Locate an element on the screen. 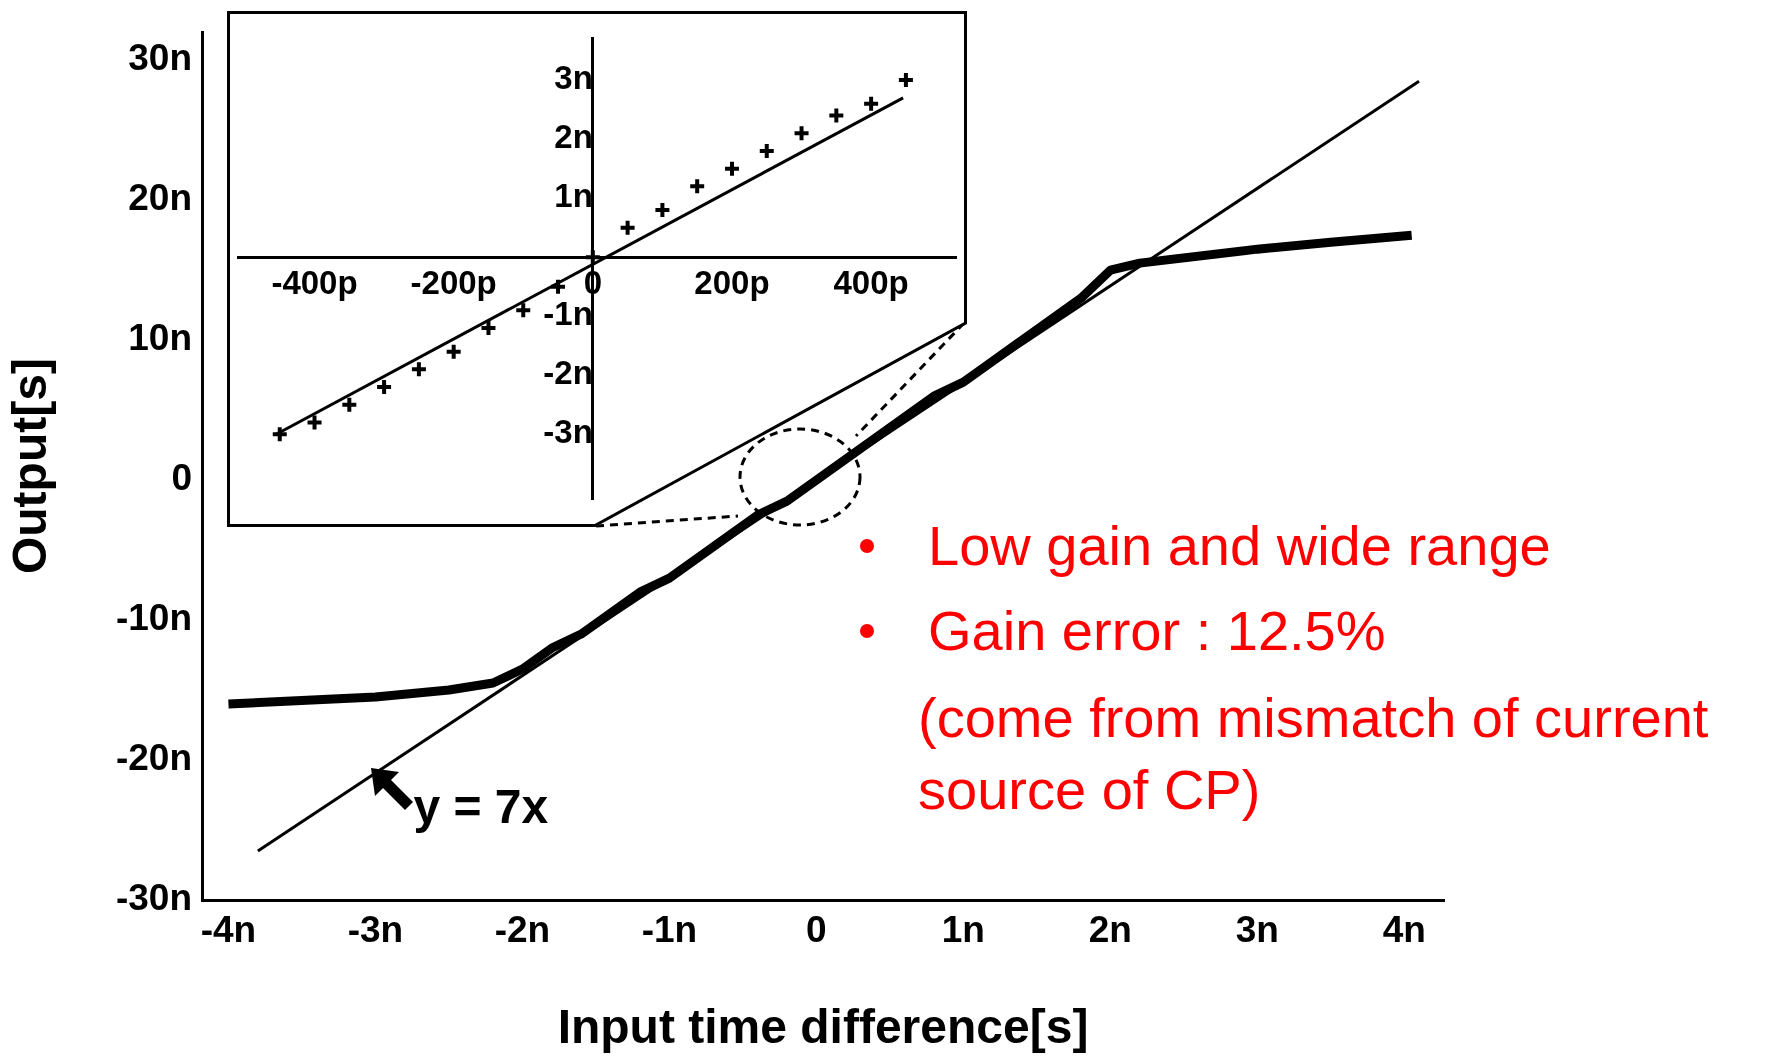 Image resolution: width=1776 pixels, height=1063 pixels. x-tick-label: 200p is located at coordinates (732, 283).